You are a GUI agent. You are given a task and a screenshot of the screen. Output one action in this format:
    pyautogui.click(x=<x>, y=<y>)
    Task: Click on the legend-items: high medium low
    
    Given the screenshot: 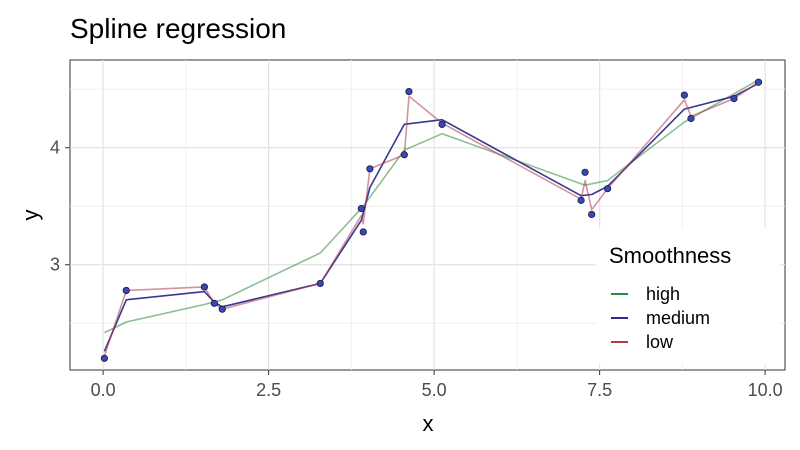 What is the action you would take?
    pyautogui.click(x=660, y=318)
    